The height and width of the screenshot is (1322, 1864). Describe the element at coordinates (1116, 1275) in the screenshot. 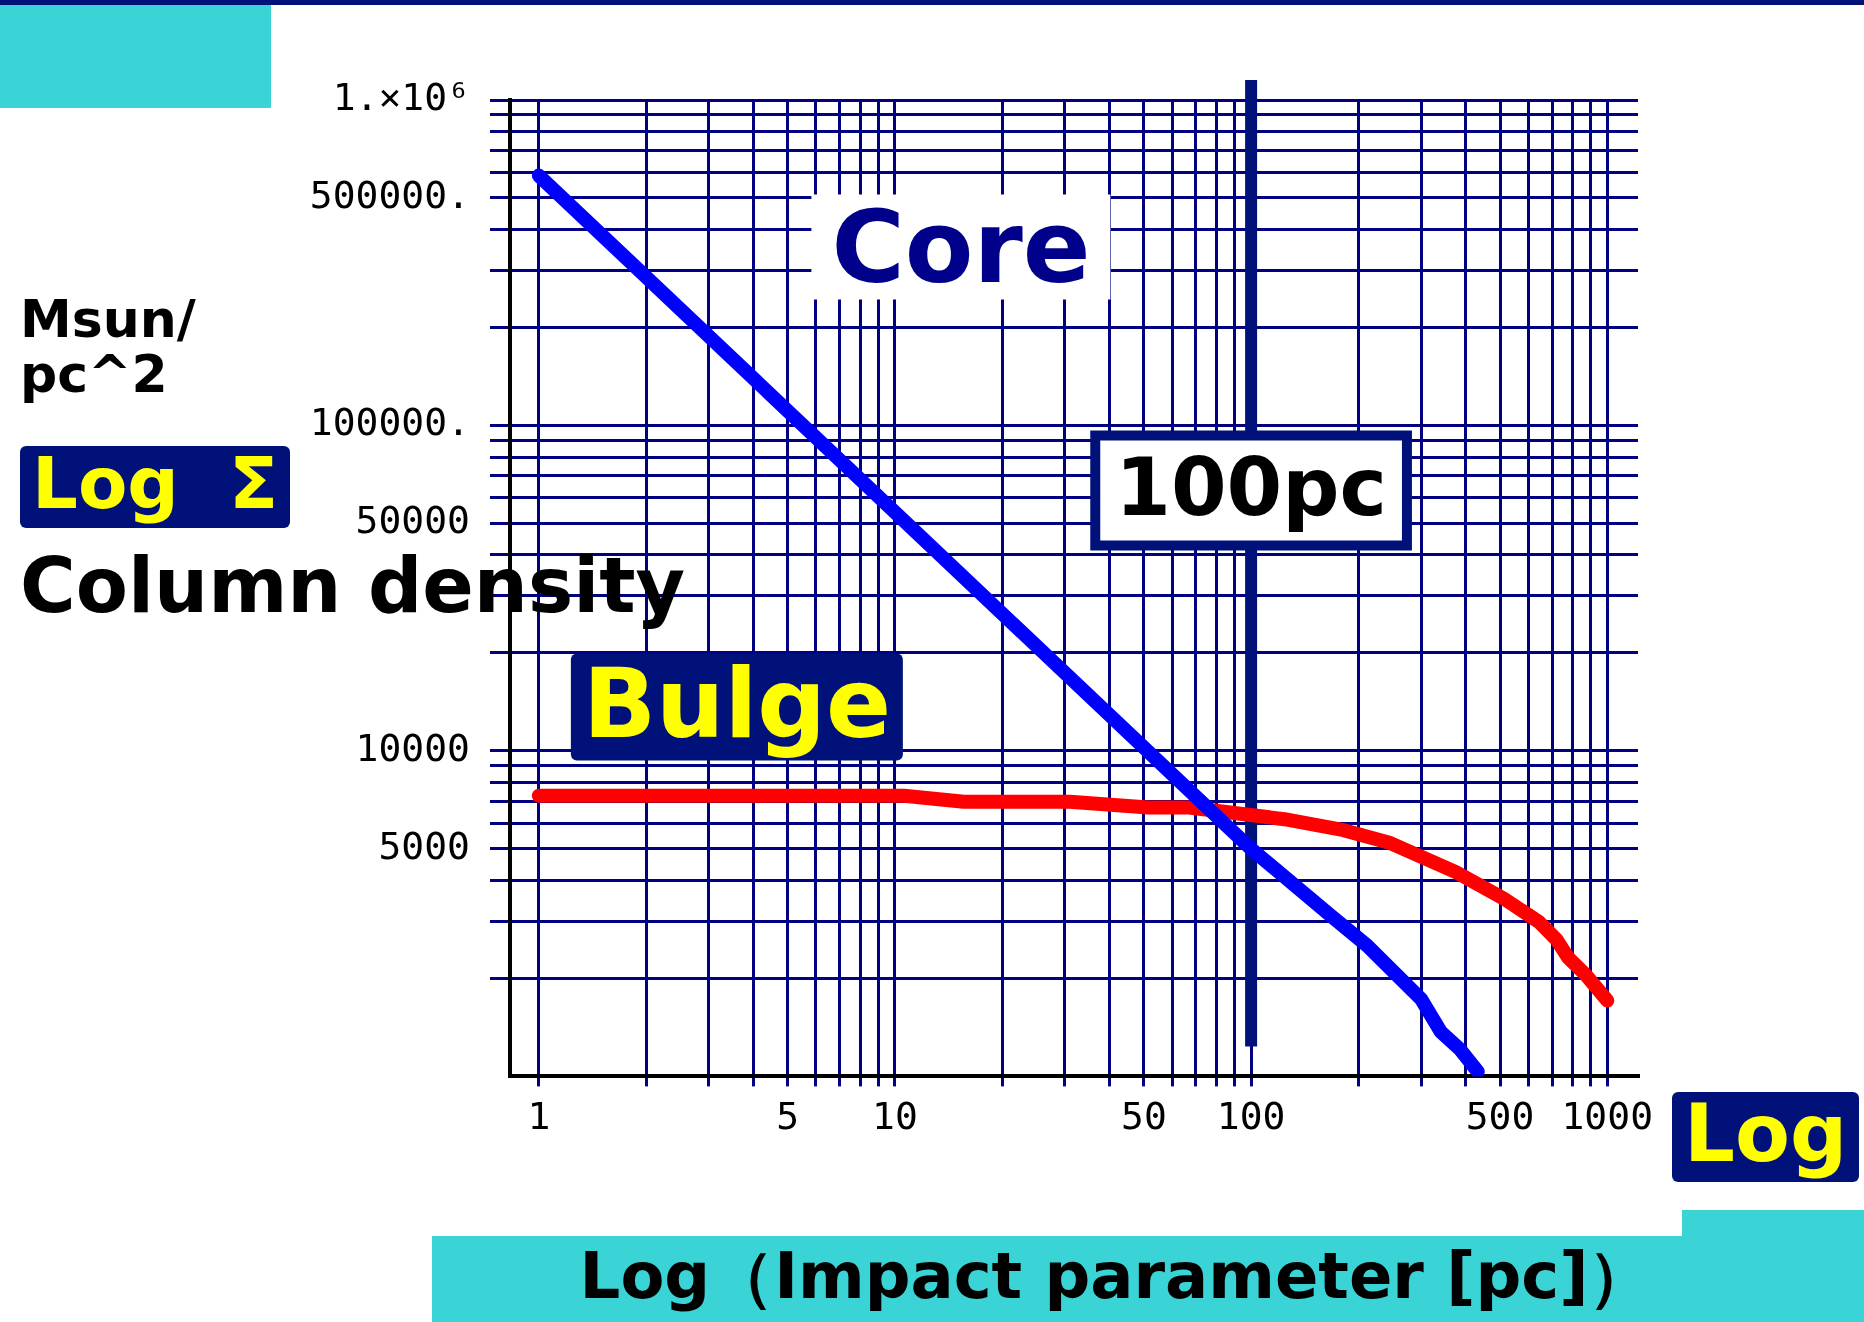

I see `x-axis-title: Log（Impact parameter [pc]）` at that location.